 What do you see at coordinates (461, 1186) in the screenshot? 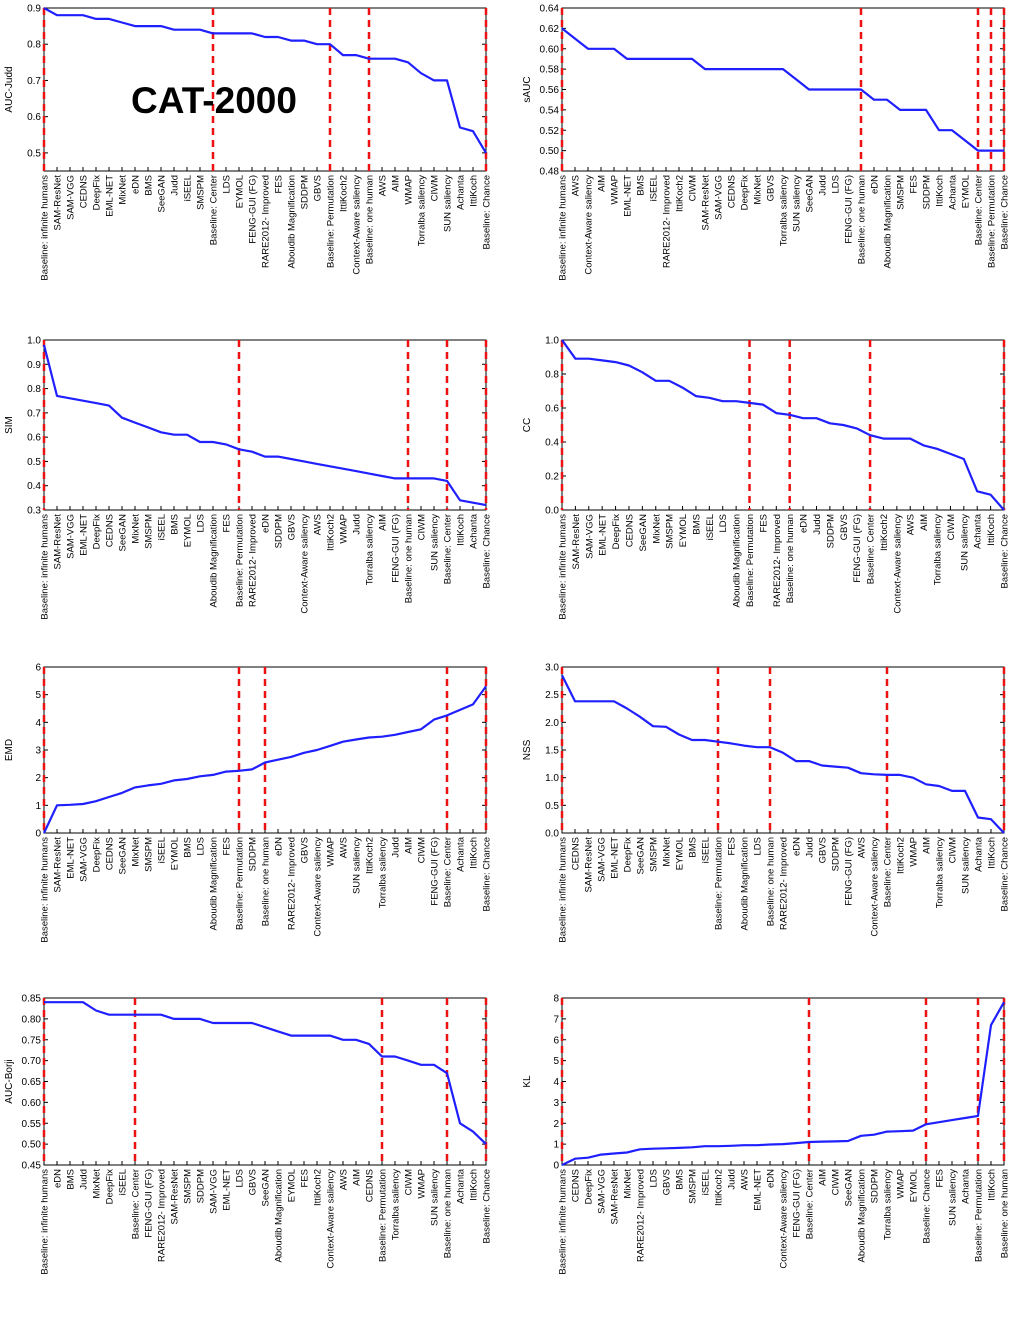
I see `x-tick-label: Achanta` at bounding box center [461, 1186].